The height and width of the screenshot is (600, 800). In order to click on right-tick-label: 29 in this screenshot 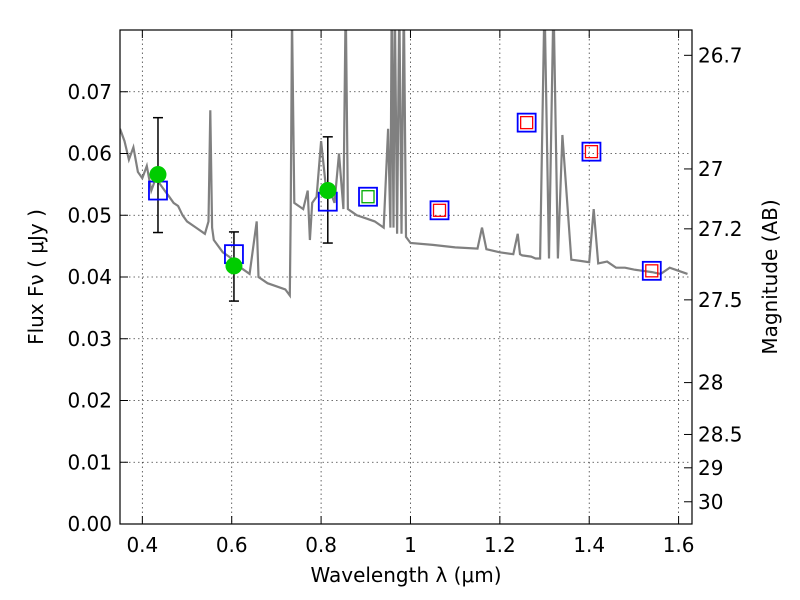, I will do `click(710, 468)`.